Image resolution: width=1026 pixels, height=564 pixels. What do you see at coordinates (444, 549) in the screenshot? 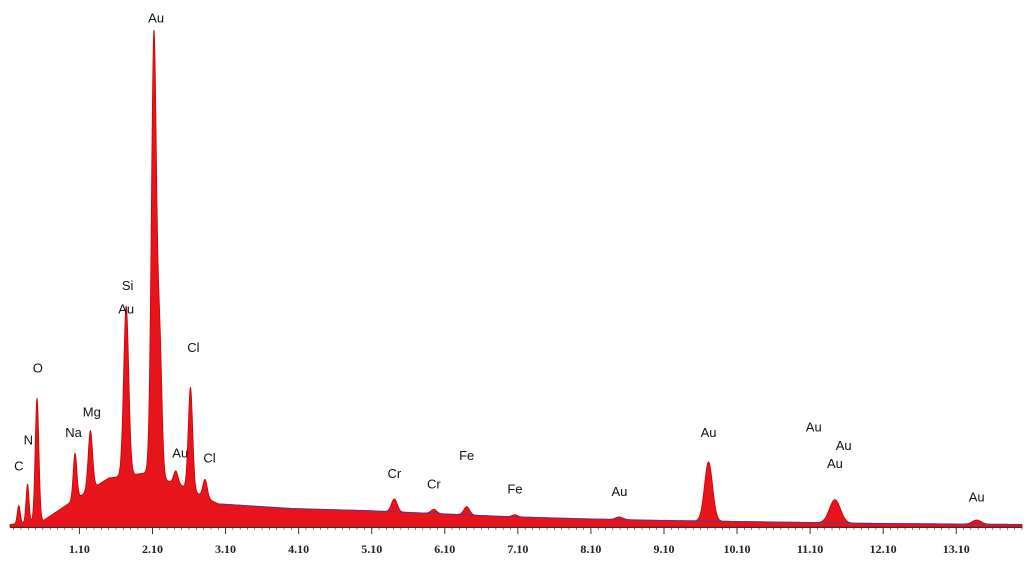
I see `x-tick-label: 6.10` at bounding box center [444, 549].